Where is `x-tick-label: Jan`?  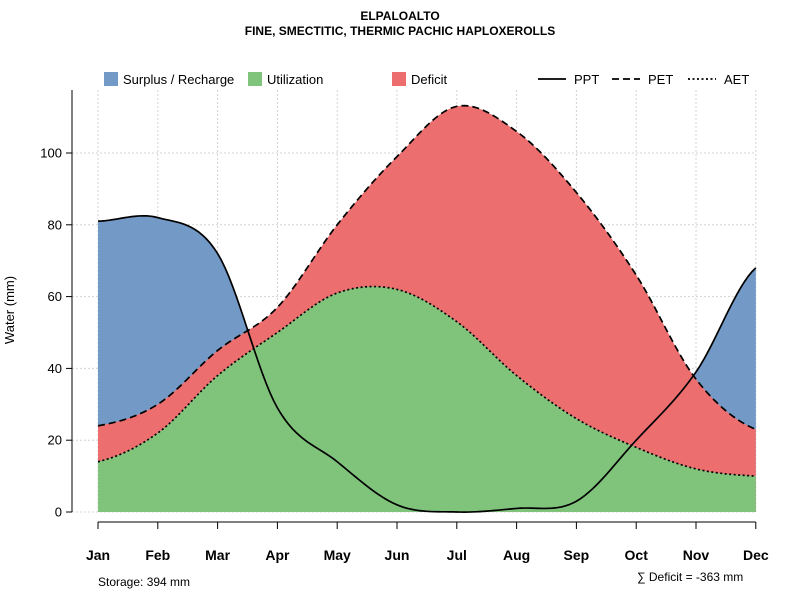 x-tick-label: Jan is located at coordinates (98, 555).